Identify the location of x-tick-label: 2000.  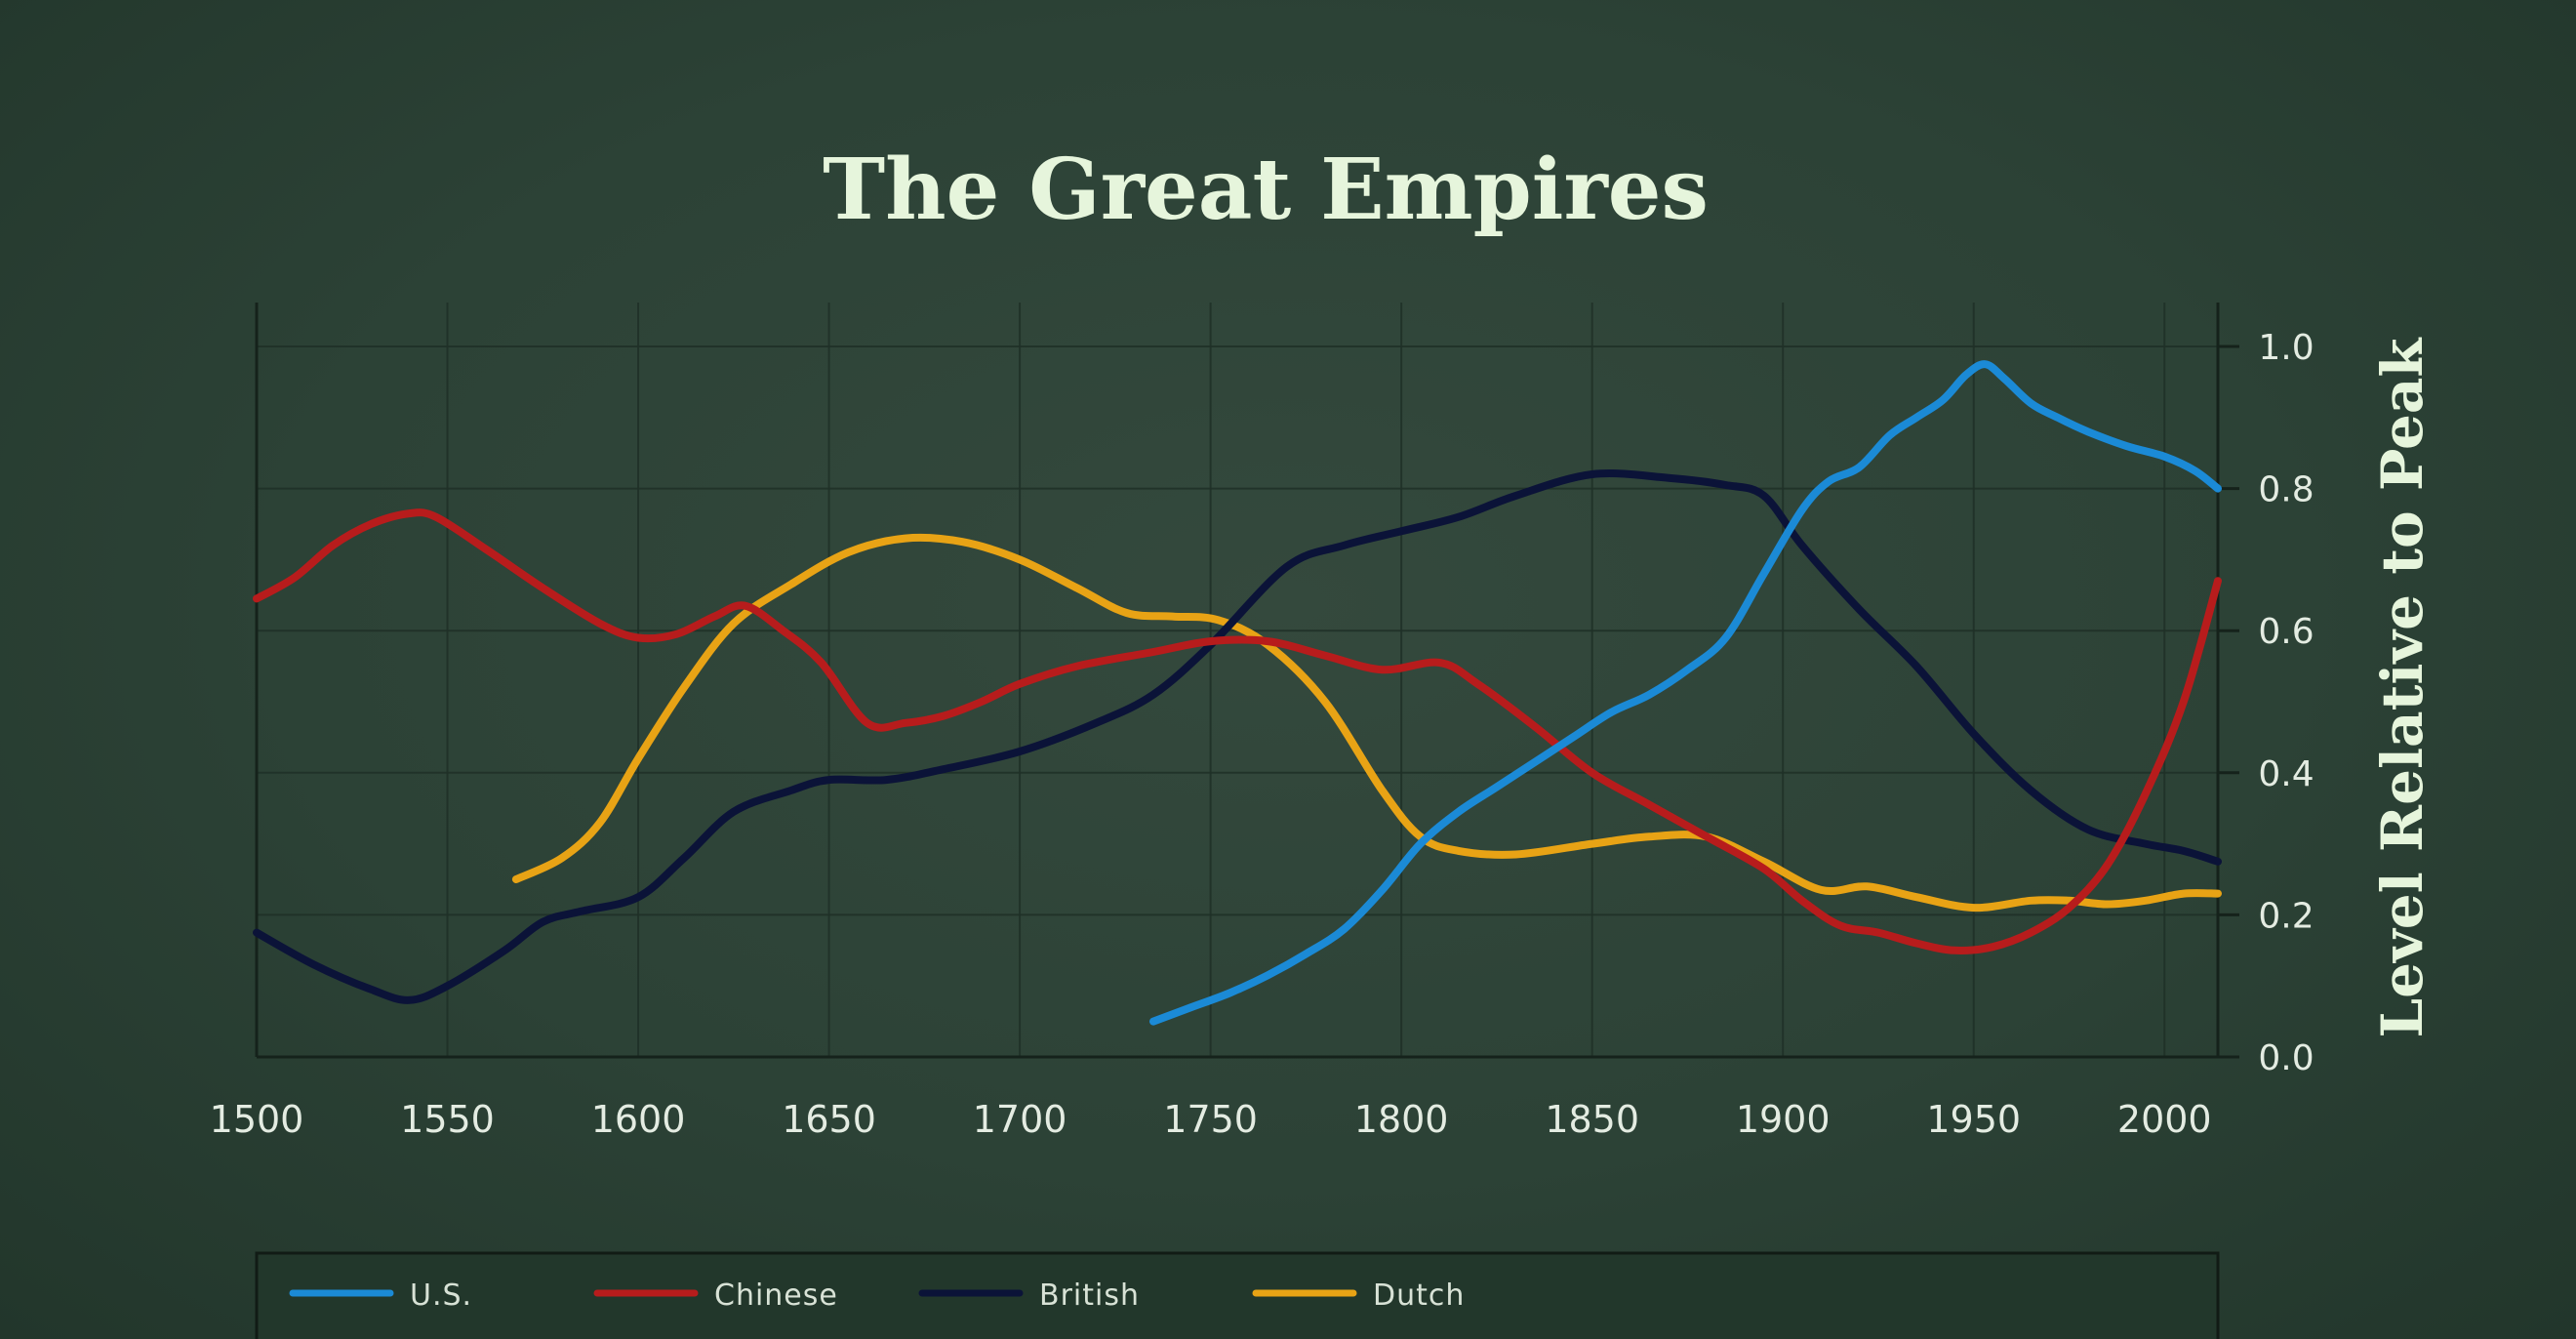
(2164, 1119).